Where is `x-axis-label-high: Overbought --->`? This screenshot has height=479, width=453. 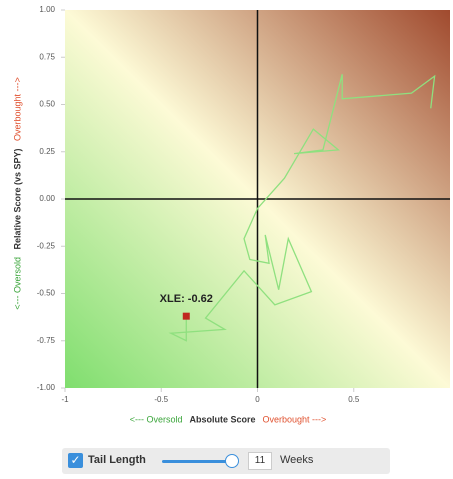
x-axis-label-high: Overbought ---> is located at coordinates (295, 419).